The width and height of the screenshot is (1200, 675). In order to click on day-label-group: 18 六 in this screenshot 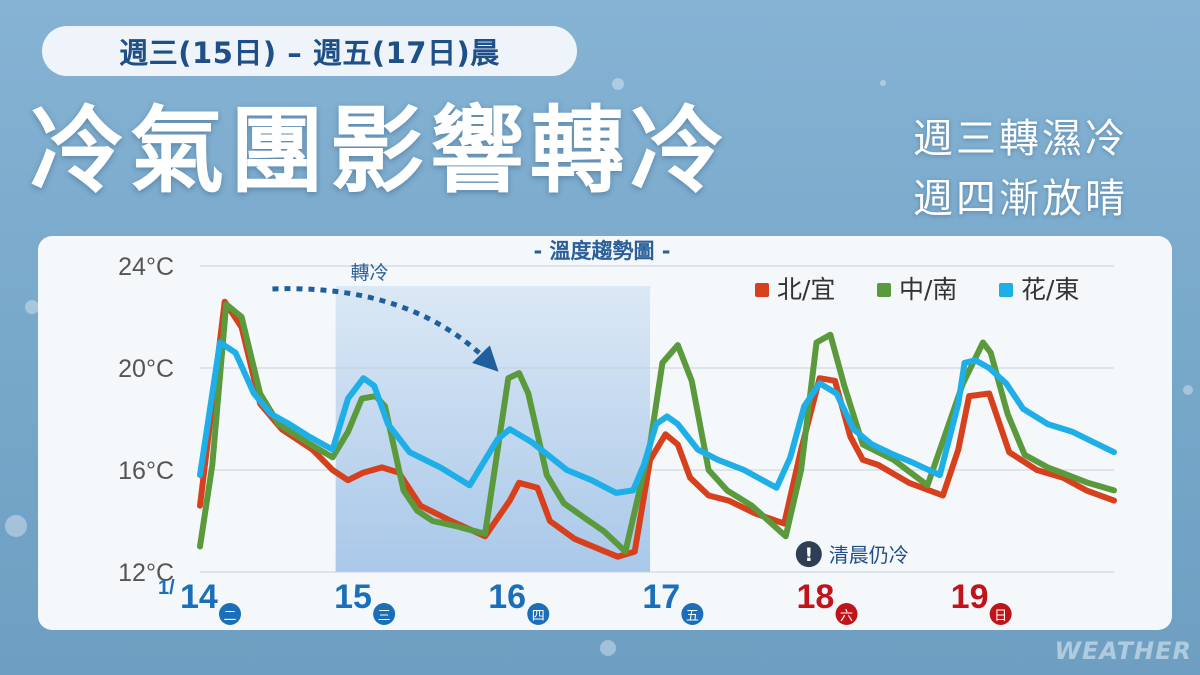, I will do `click(827, 601)`.